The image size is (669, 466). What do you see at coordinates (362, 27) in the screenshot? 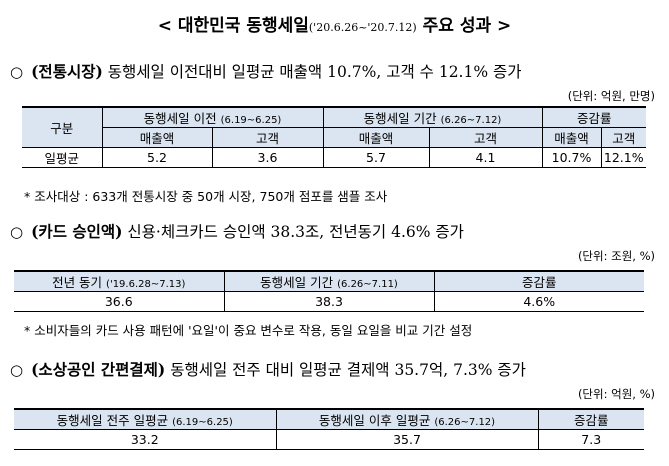
I see `title-period: ('20.6.26~'20.7.12)` at bounding box center [362, 27].